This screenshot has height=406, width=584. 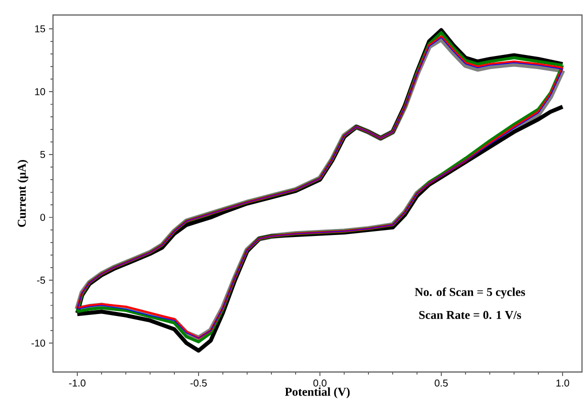 What do you see at coordinates (39, 343) in the screenshot?
I see `y-tick-label: -10` at bounding box center [39, 343].